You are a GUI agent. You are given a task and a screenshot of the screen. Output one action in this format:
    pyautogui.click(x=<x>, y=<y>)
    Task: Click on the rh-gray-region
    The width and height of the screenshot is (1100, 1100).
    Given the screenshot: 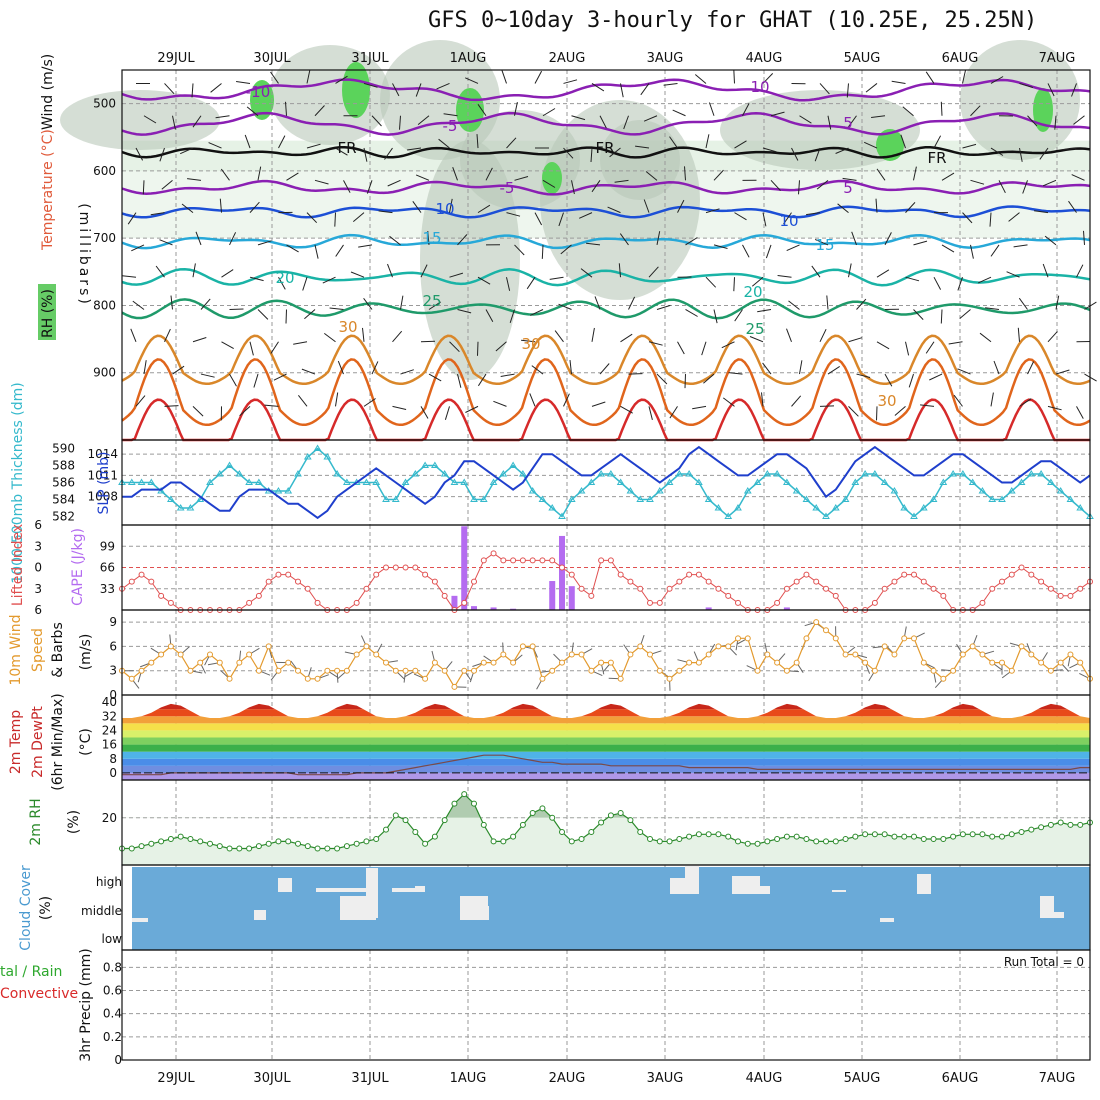 What is the action you would take?
    pyautogui.click(x=140, y=120)
    